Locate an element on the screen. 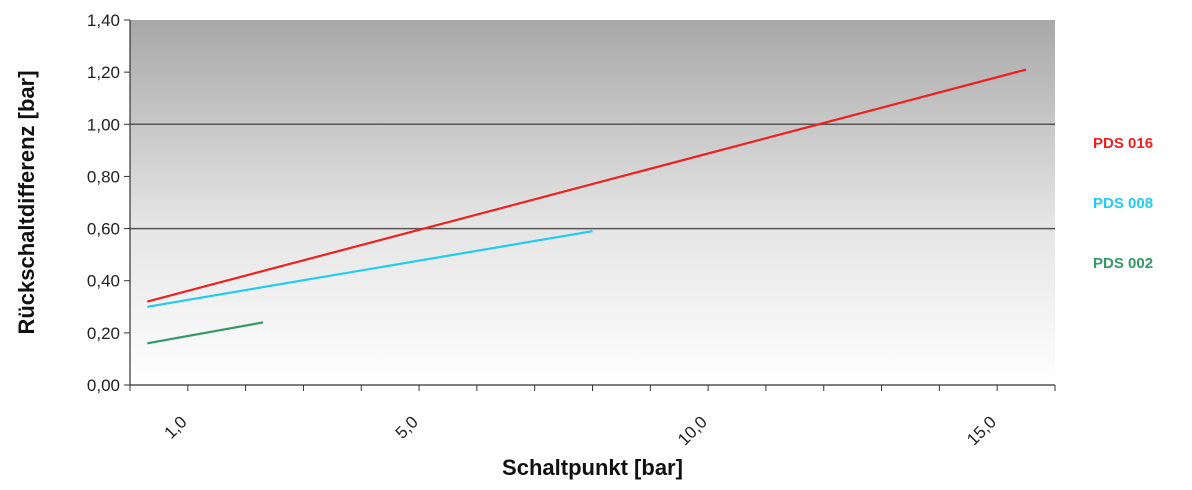  x-axis-title: Schaltpunkt [bar] is located at coordinates (592, 467).